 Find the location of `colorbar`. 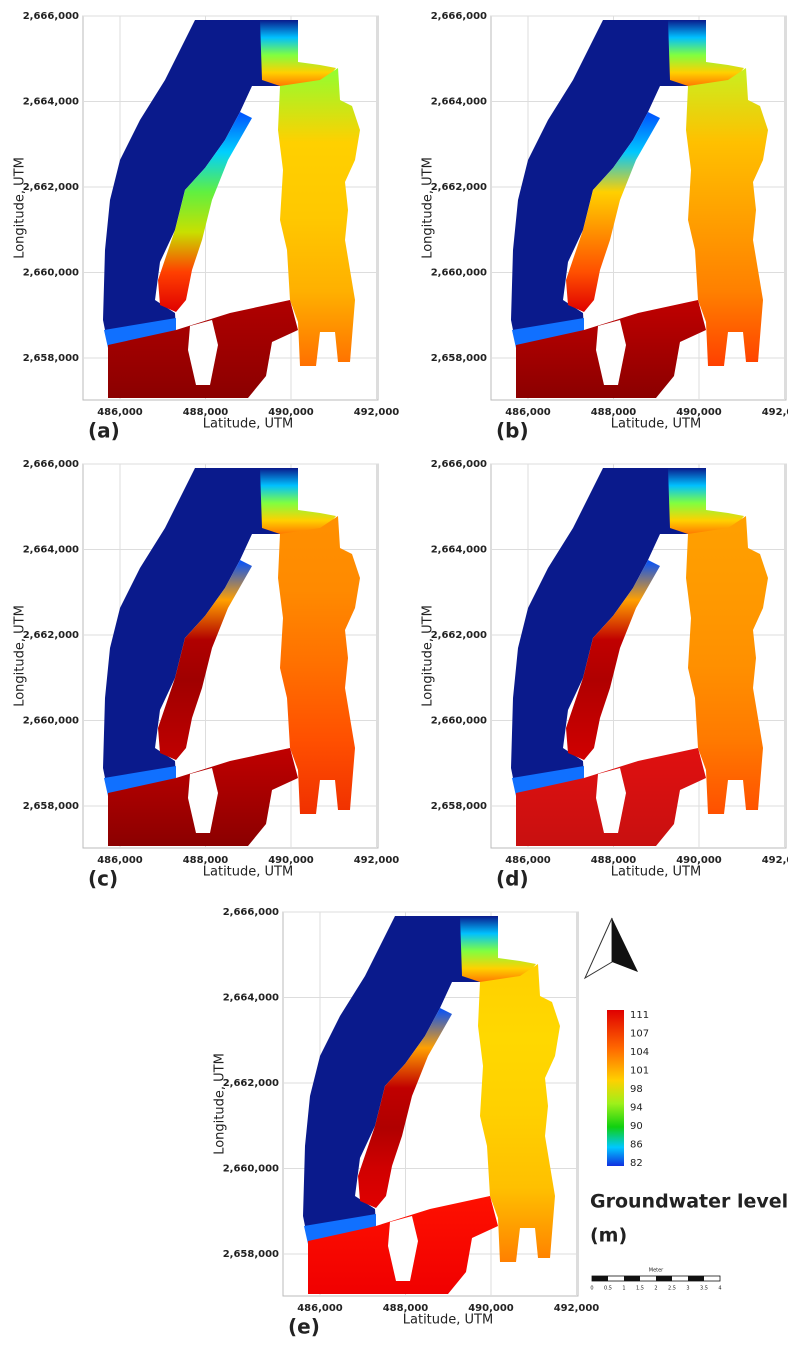

colorbar is located at coordinates (615, 1088).